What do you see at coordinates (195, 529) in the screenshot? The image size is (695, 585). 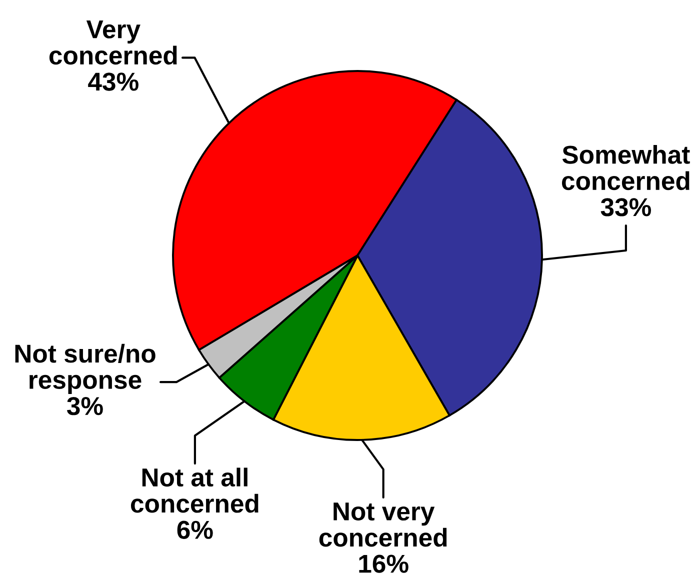 I see `data-label: 6%` at bounding box center [195, 529].